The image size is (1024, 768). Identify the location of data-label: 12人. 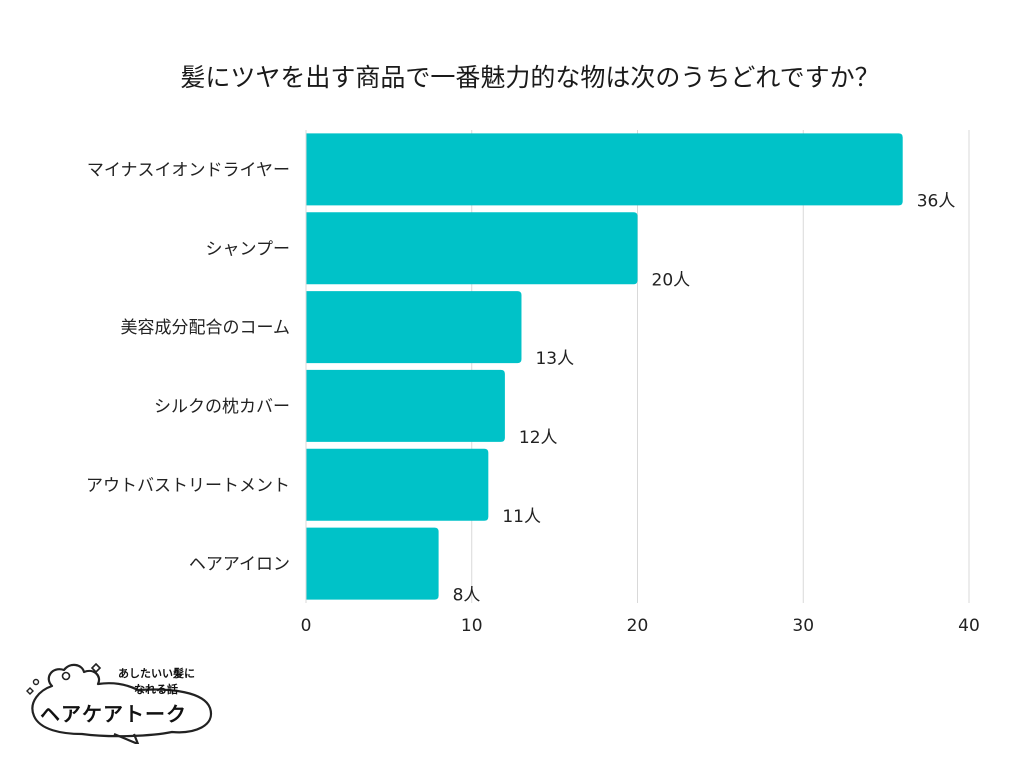
(538, 438).